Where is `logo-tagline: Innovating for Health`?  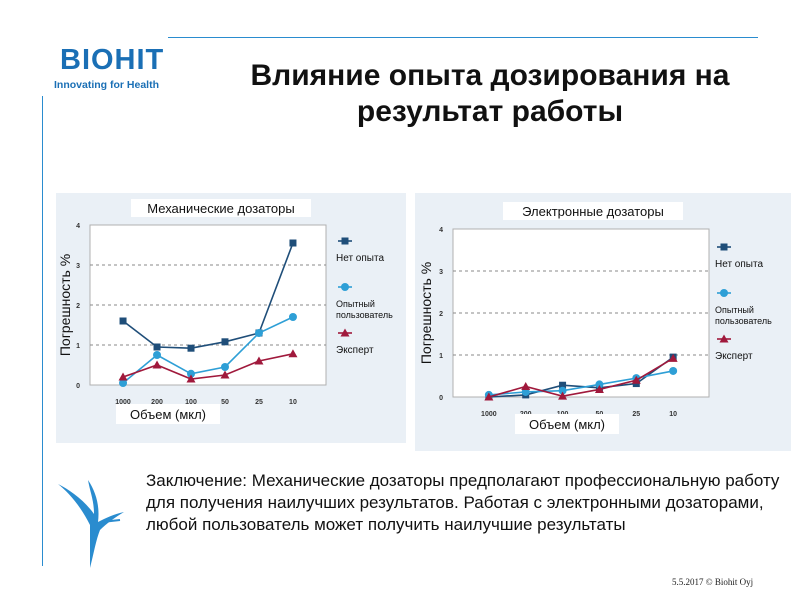
logo-tagline: Innovating for Health is located at coordinates (106, 85).